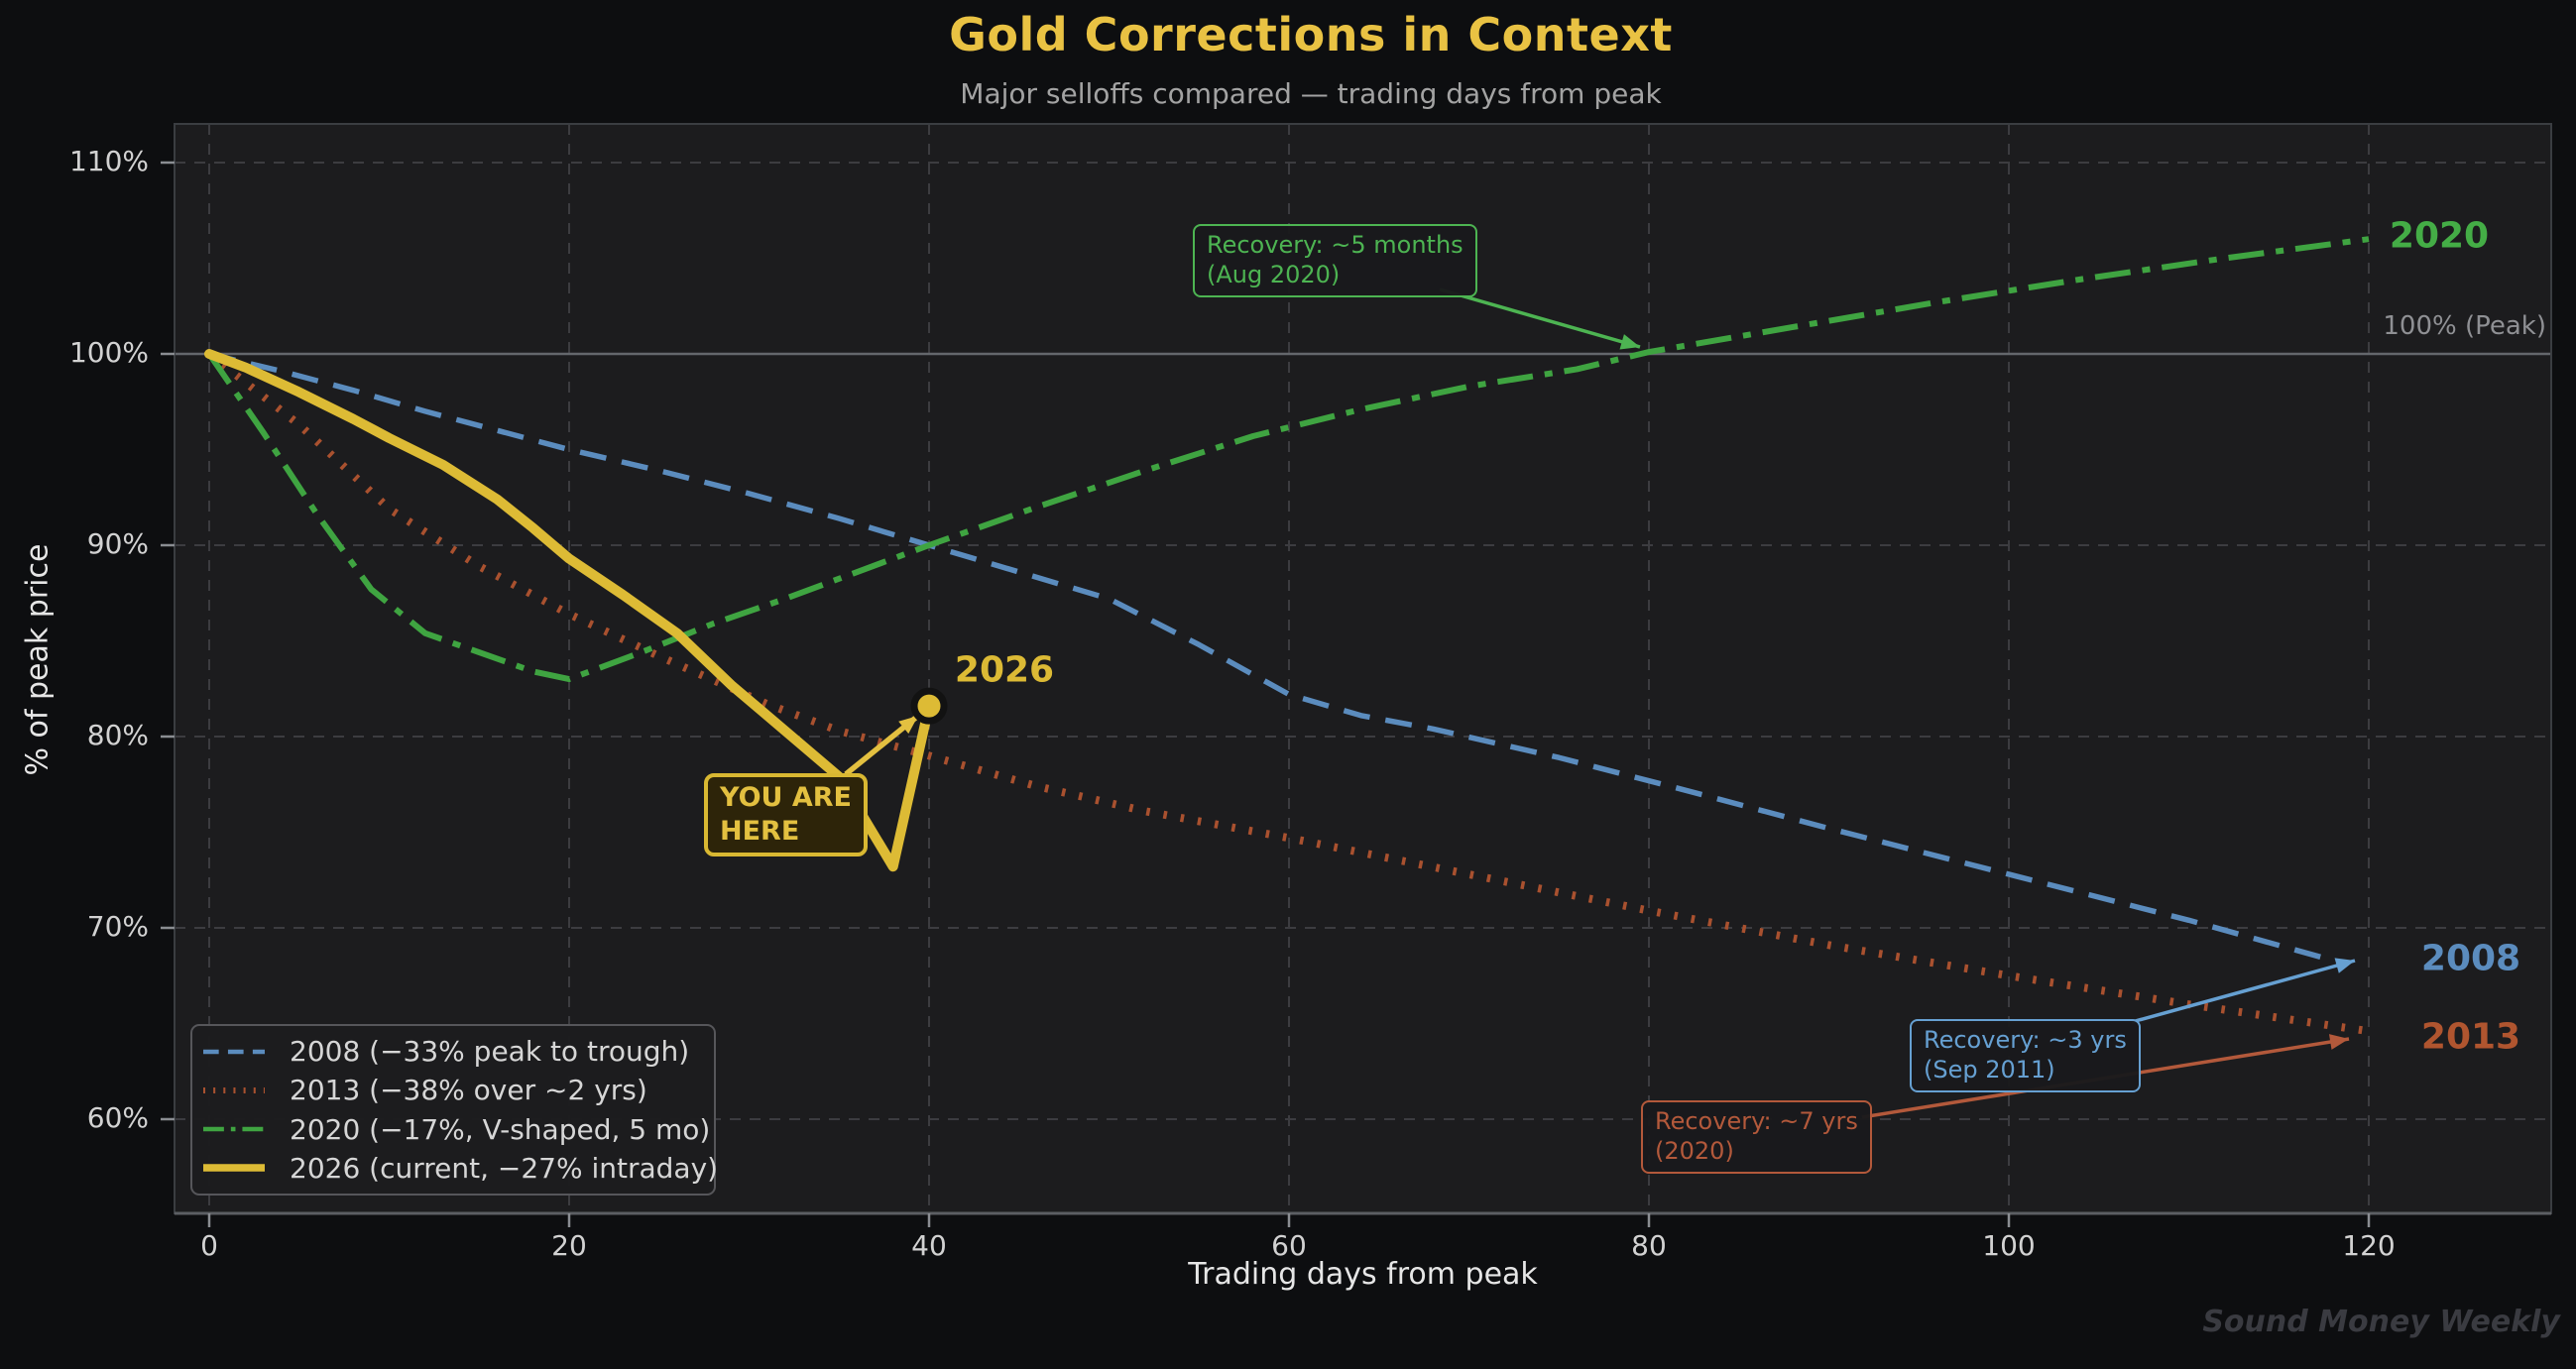  What do you see at coordinates (1335, 260) in the screenshot?
I see `annotation-recovery-2020: Recovery: ~5 months (Aug 2020)` at bounding box center [1335, 260].